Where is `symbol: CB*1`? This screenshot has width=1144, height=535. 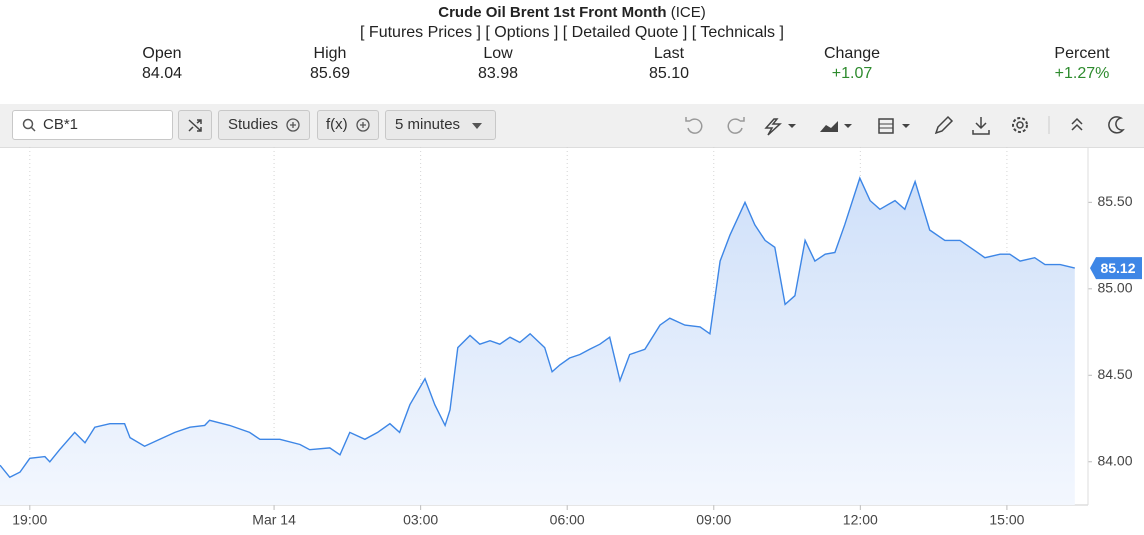 symbol: CB*1 is located at coordinates (61, 124).